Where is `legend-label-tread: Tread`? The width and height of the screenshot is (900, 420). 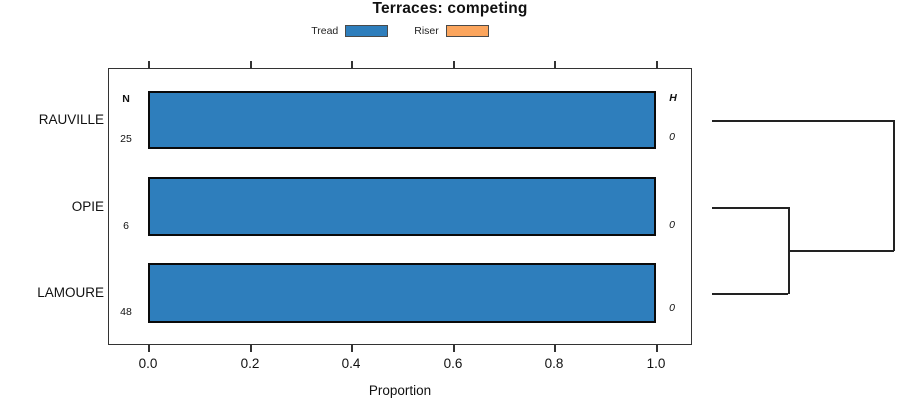 legend-label-tread: Tread is located at coordinates (325, 31).